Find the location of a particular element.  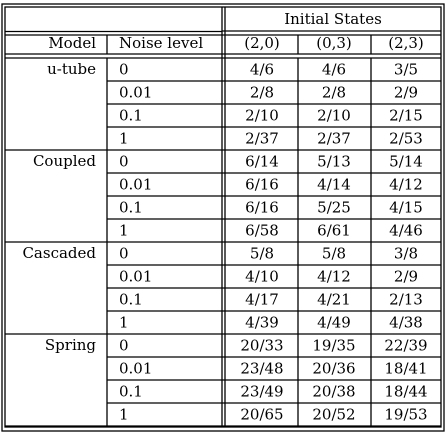

cell-value: 4/17 is located at coordinates (262, 300).